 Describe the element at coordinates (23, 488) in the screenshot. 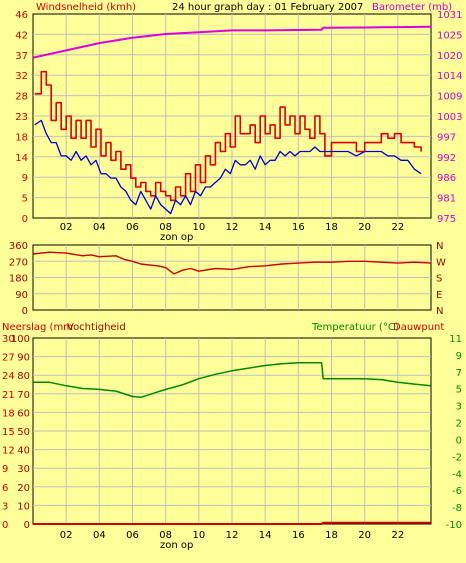

I see `humidity-y-tick-label: 20` at that location.